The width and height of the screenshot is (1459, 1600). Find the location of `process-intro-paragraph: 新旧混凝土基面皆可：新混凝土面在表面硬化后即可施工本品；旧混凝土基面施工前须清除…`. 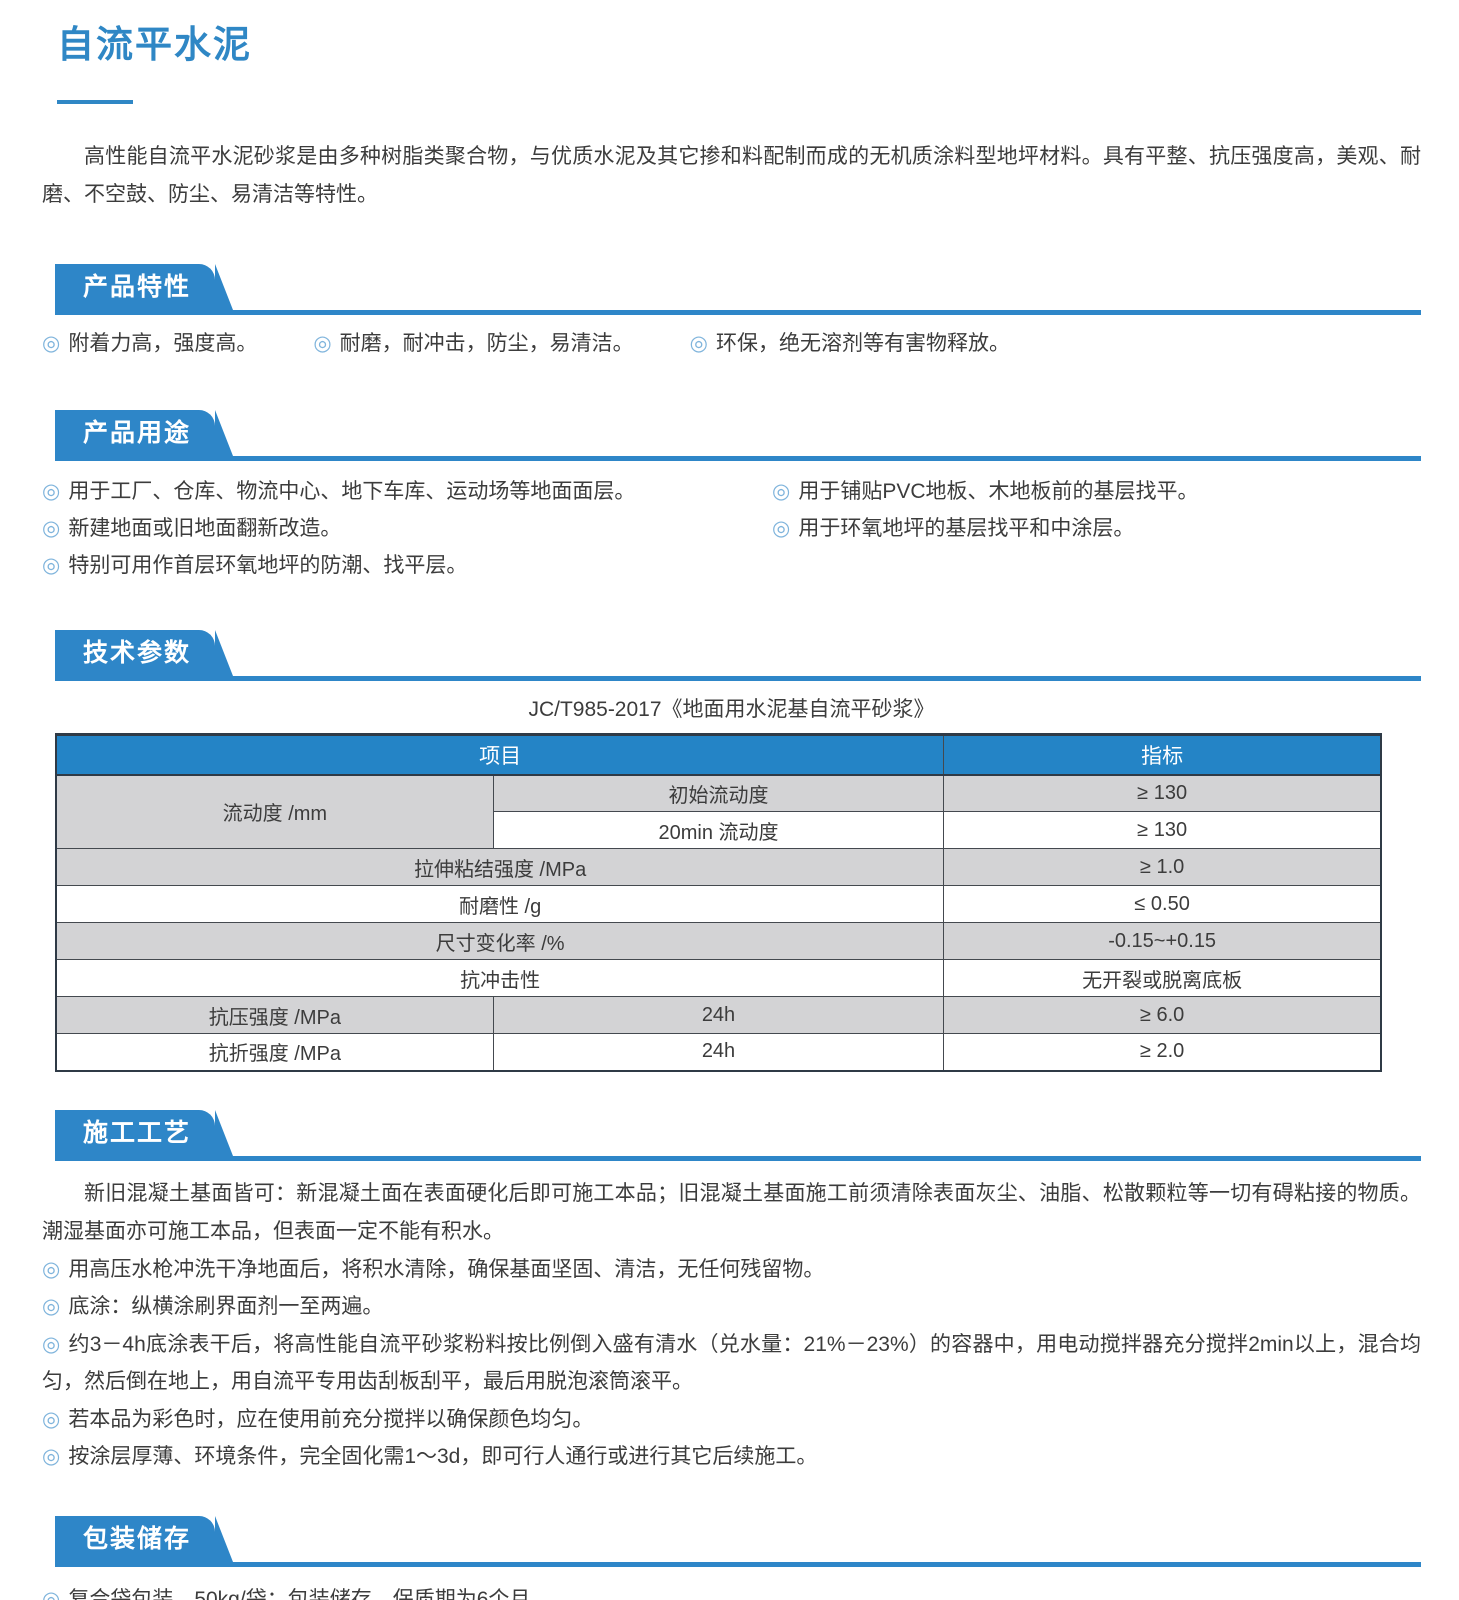

process-intro-paragraph: 新旧混凝土基面皆可：新混凝土面在表面硬化后即可施工本品；旧混凝土基面施工前须清除… is located at coordinates (731, 1212).